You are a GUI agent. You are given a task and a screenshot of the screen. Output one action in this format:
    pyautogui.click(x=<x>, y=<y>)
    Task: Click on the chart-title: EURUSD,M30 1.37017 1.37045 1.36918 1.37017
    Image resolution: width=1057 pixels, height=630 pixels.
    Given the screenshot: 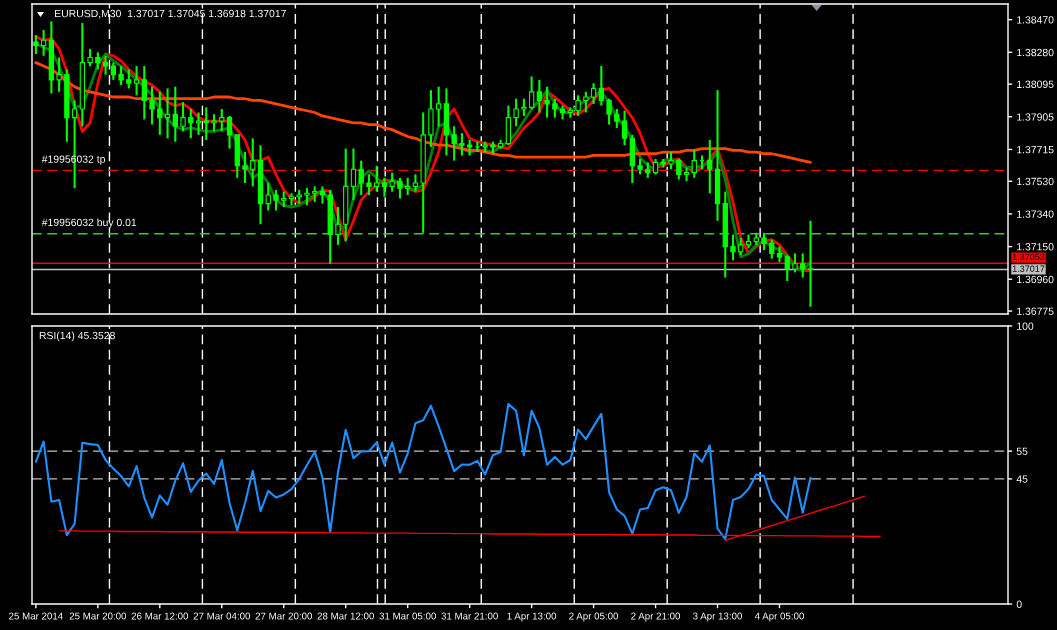 What is the action you would take?
    pyautogui.click(x=170, y=14)
    